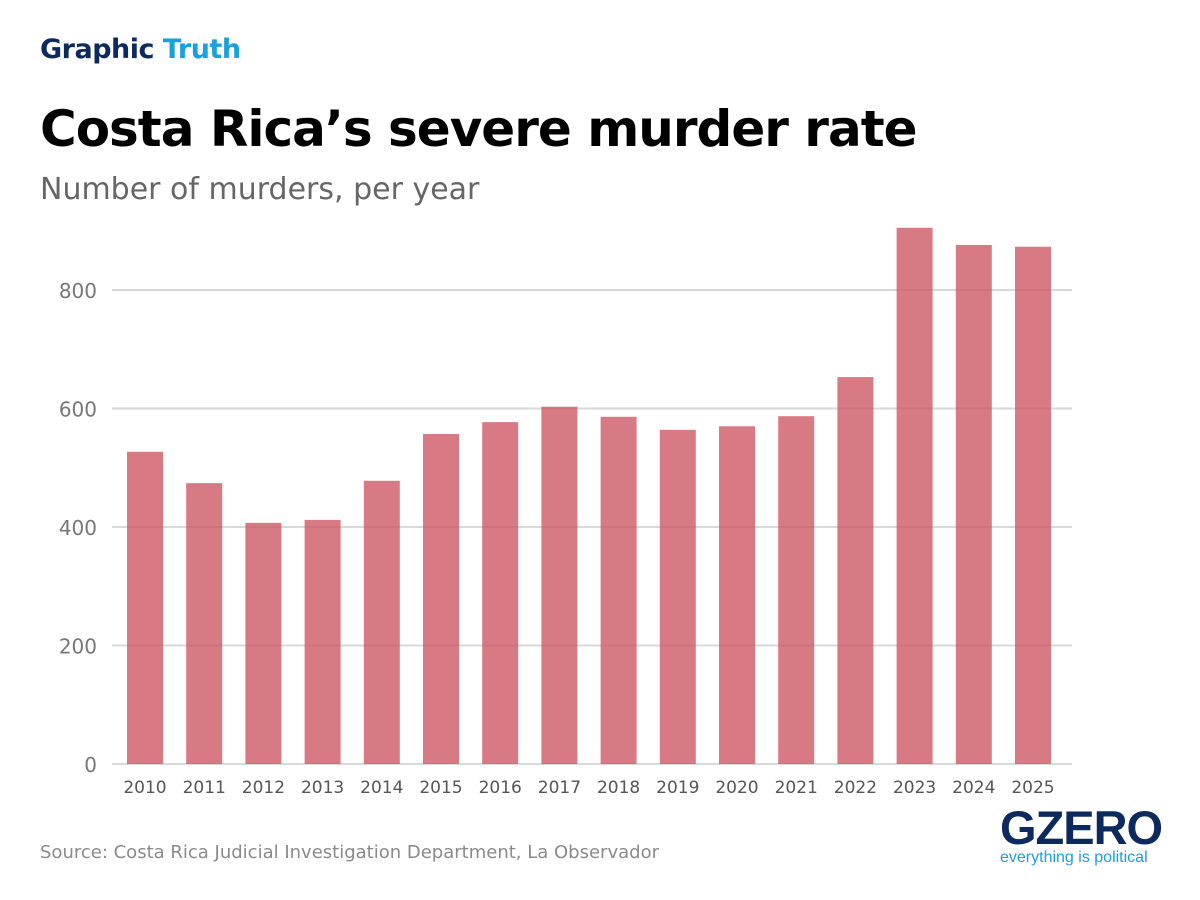 The image size is (1200, 900). I want to click on bar-2022, so click(855, 570).